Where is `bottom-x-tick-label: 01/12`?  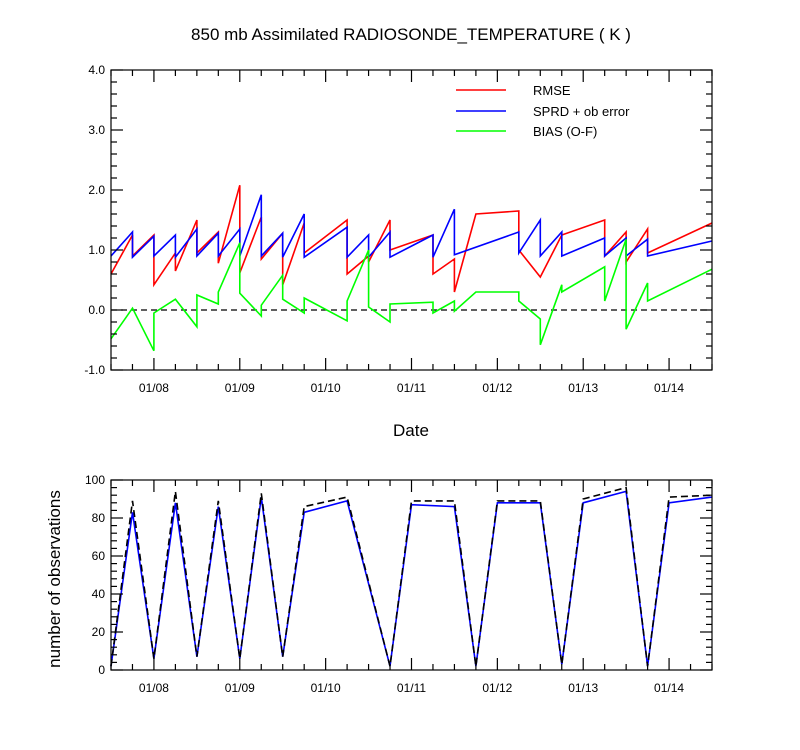
bottom-x-tick-label: 01/12 is located at coordinates (497, 688).